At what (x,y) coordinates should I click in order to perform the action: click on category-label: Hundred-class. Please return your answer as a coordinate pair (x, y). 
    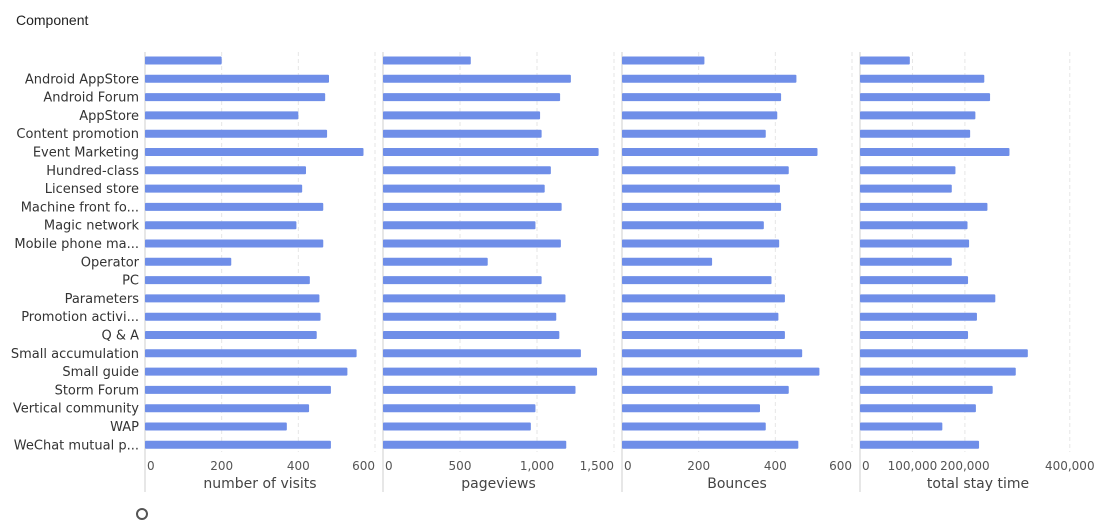
    Looking at the image, I should click on (92, 171).